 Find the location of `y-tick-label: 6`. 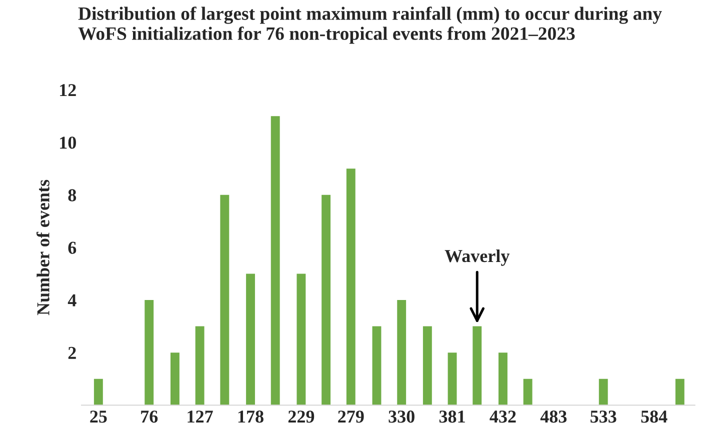

y-tick-label: 6 is located at coordinates (72, 248).